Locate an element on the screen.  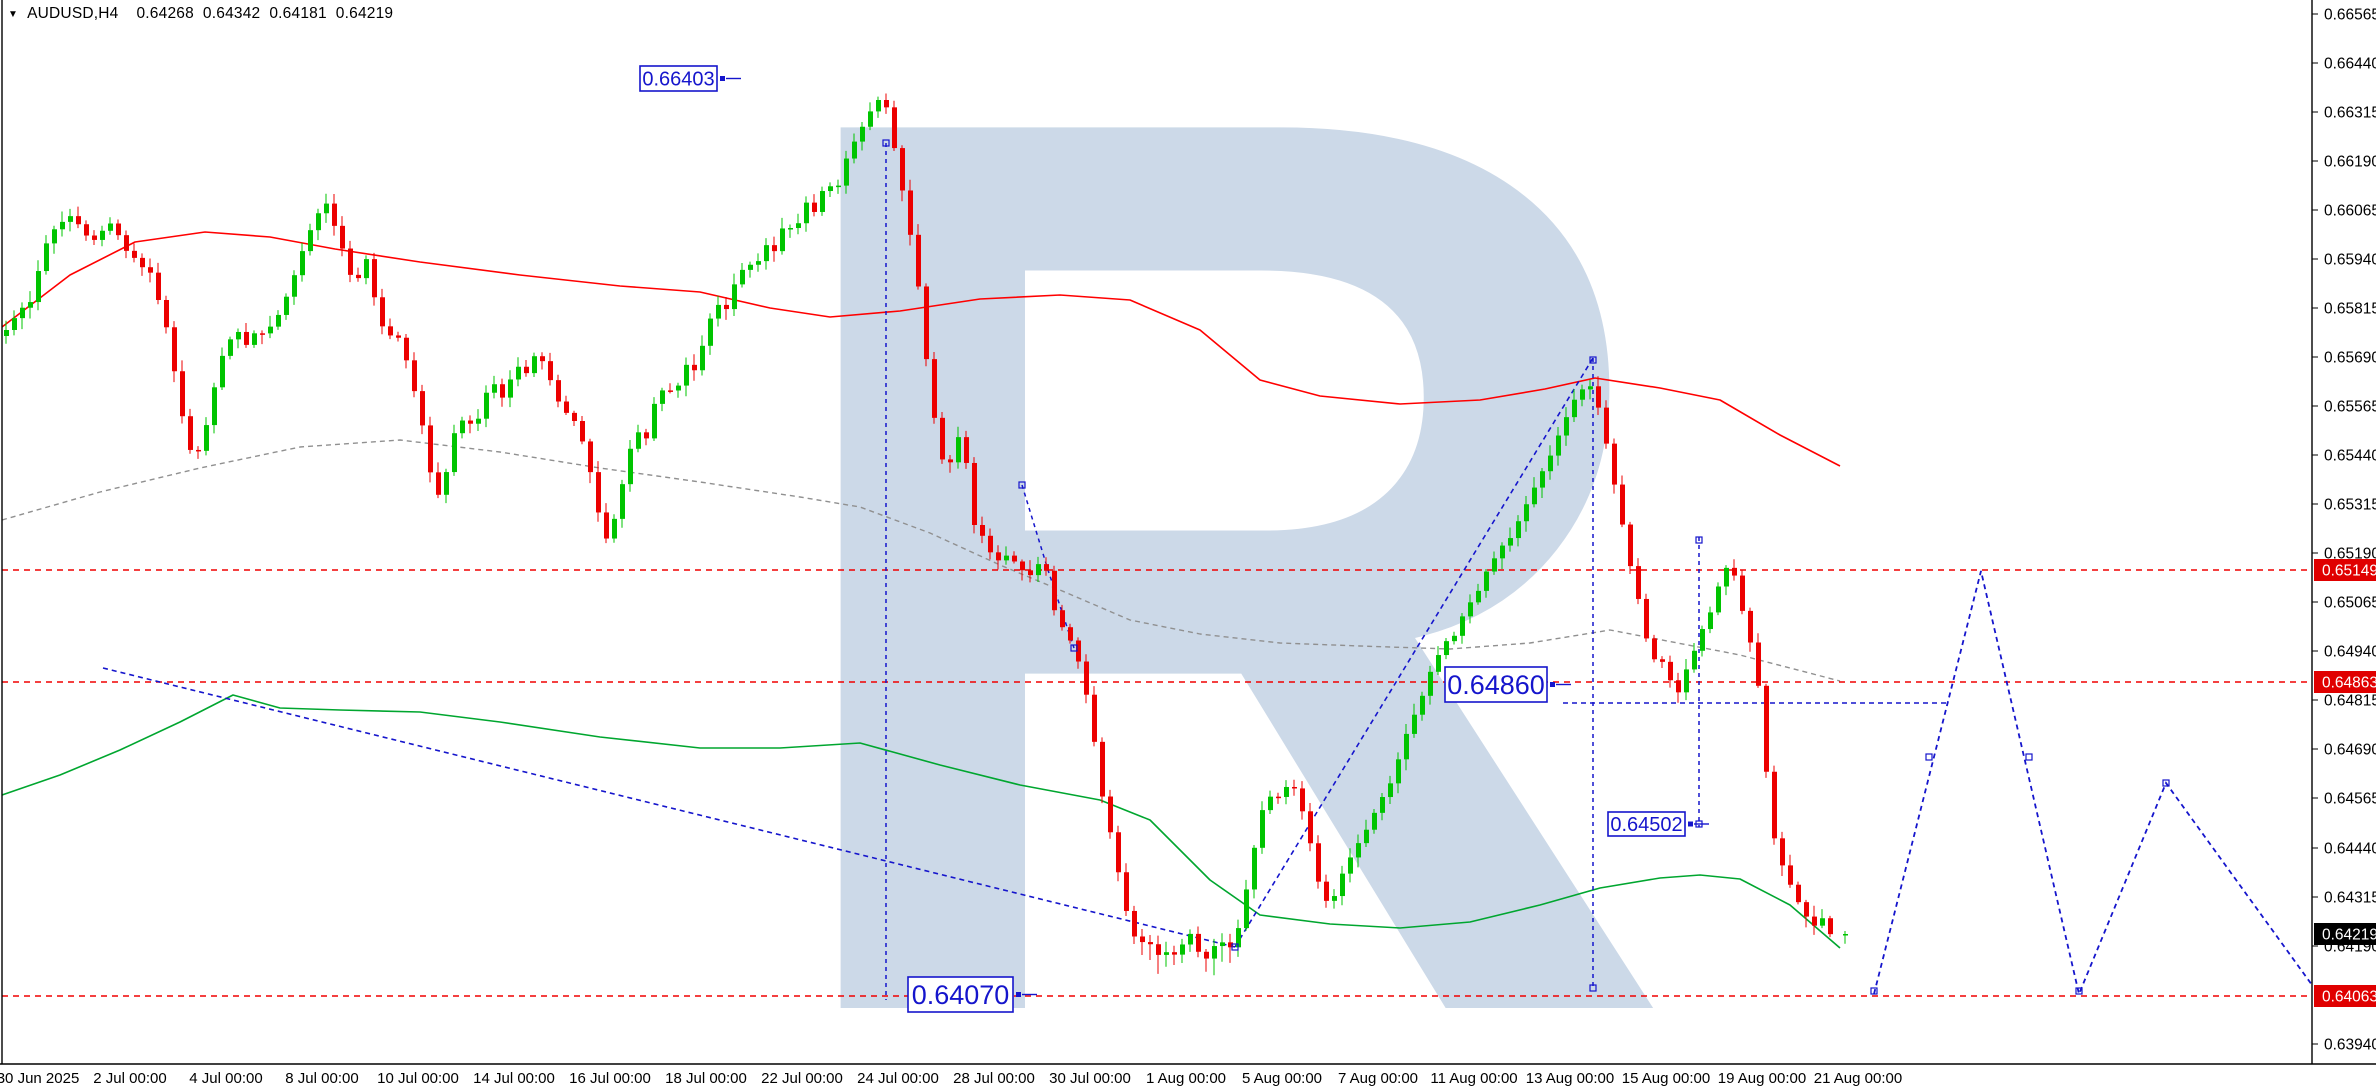
projection-zigzag is located at coordinates (2093, 783).